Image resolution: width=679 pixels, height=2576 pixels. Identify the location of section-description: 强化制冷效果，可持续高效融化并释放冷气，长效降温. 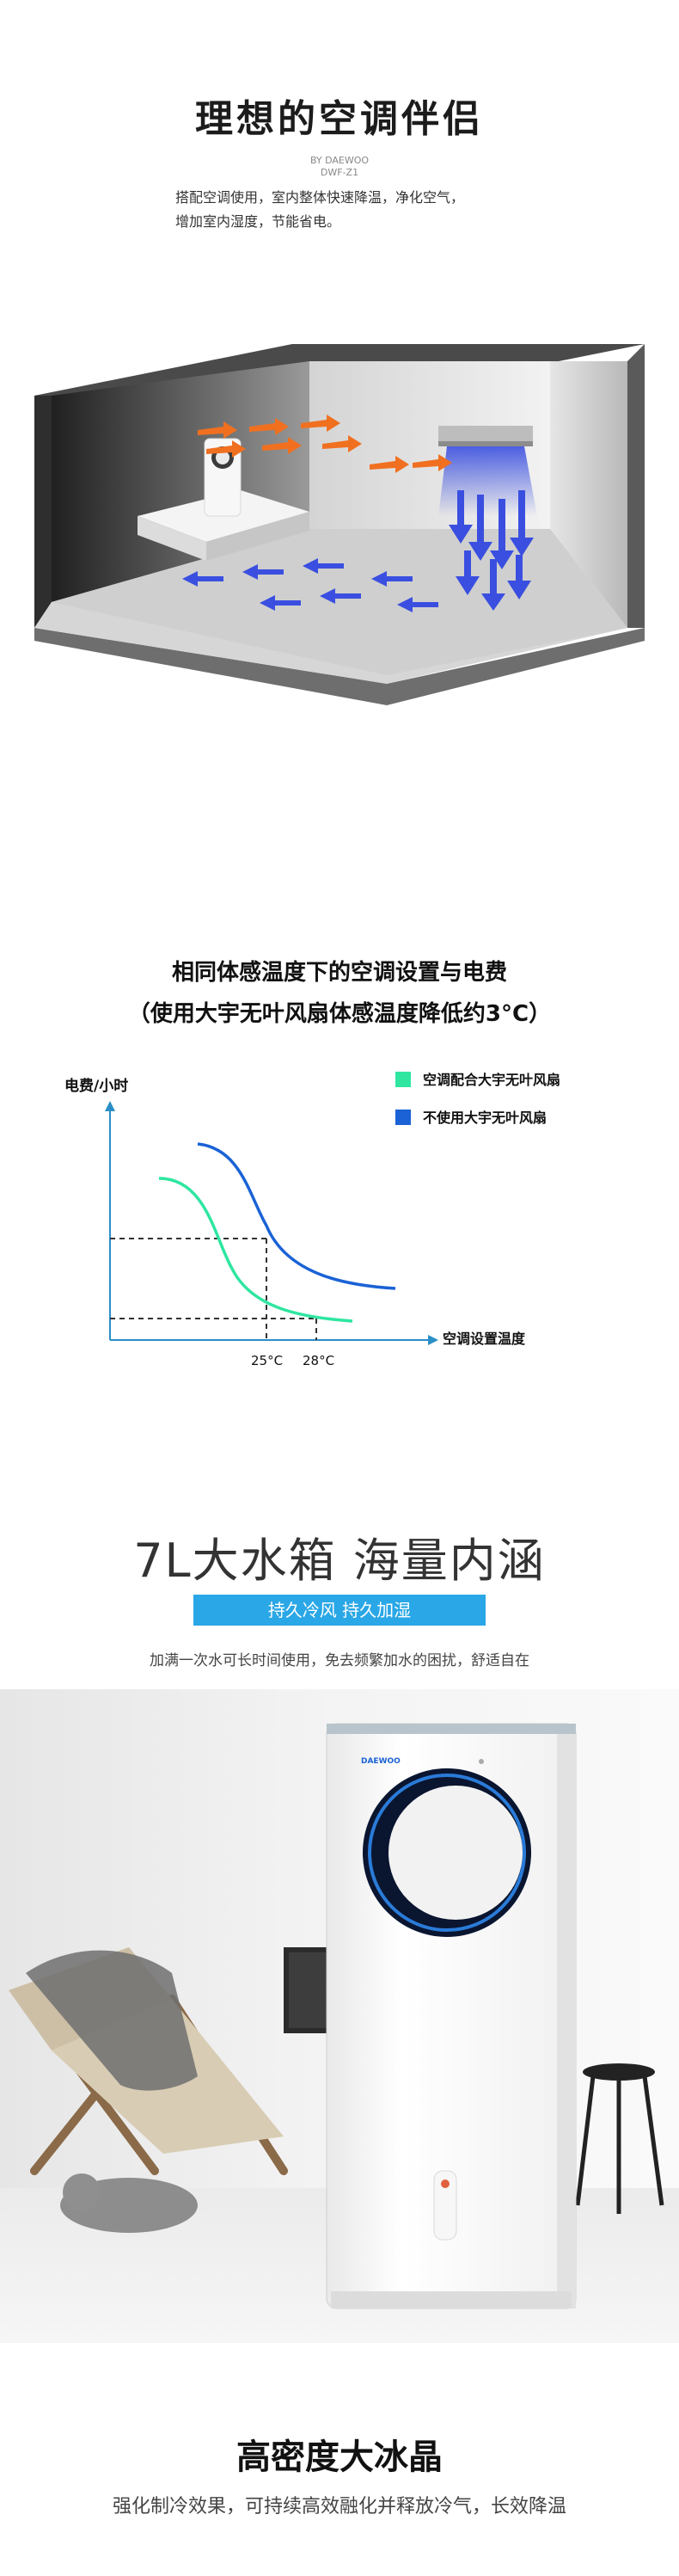
(339, 2507).